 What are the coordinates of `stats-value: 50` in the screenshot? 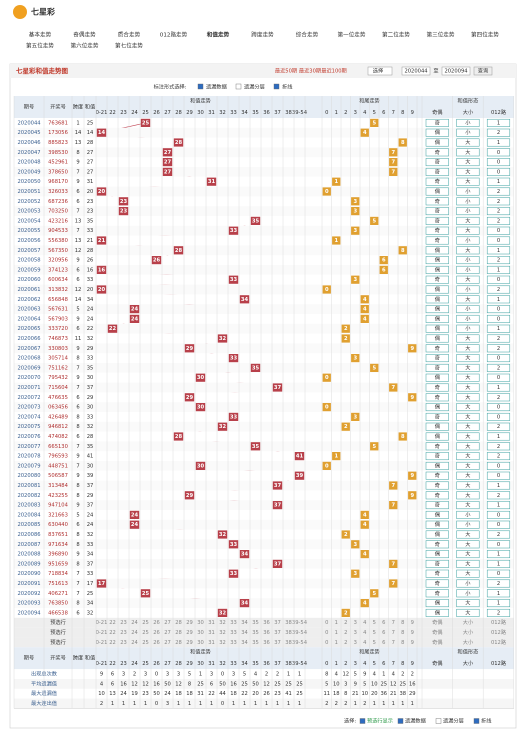 It's located at (167, 684).